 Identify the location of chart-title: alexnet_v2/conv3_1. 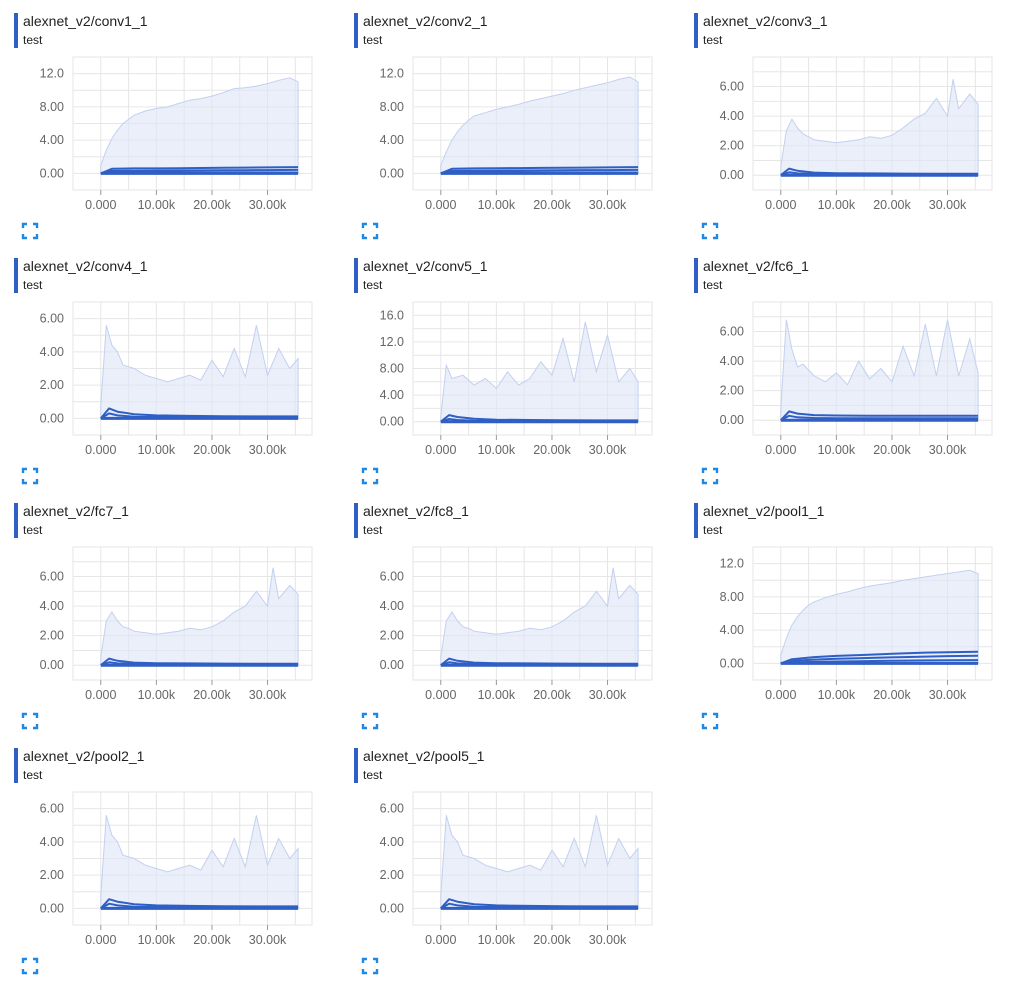
(765, 21).